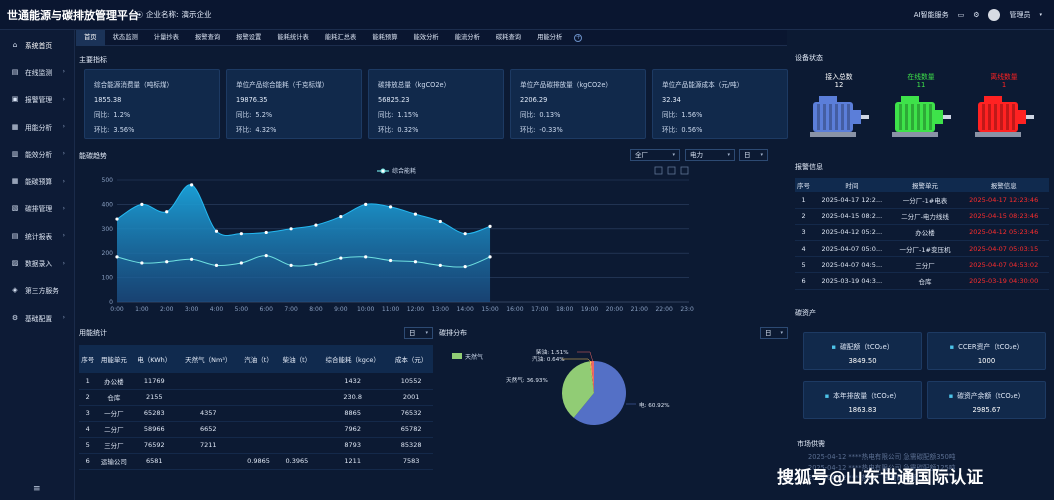  What do you see at coordinates (37, 208) in the screenshot?
I see `sidebar-item-6: ▧ 碳排管理 ›` at bounding box center [37, 208].